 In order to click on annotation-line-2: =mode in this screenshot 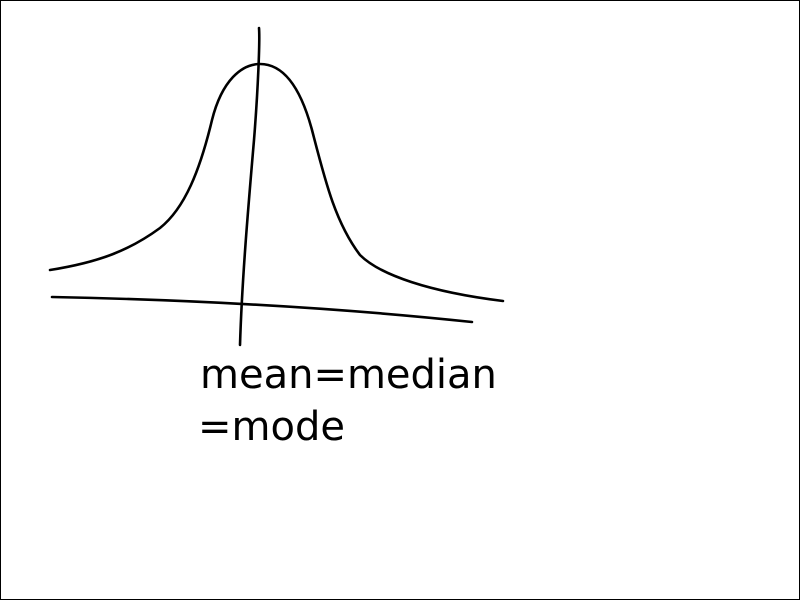, I will do `click(271, 427)`.